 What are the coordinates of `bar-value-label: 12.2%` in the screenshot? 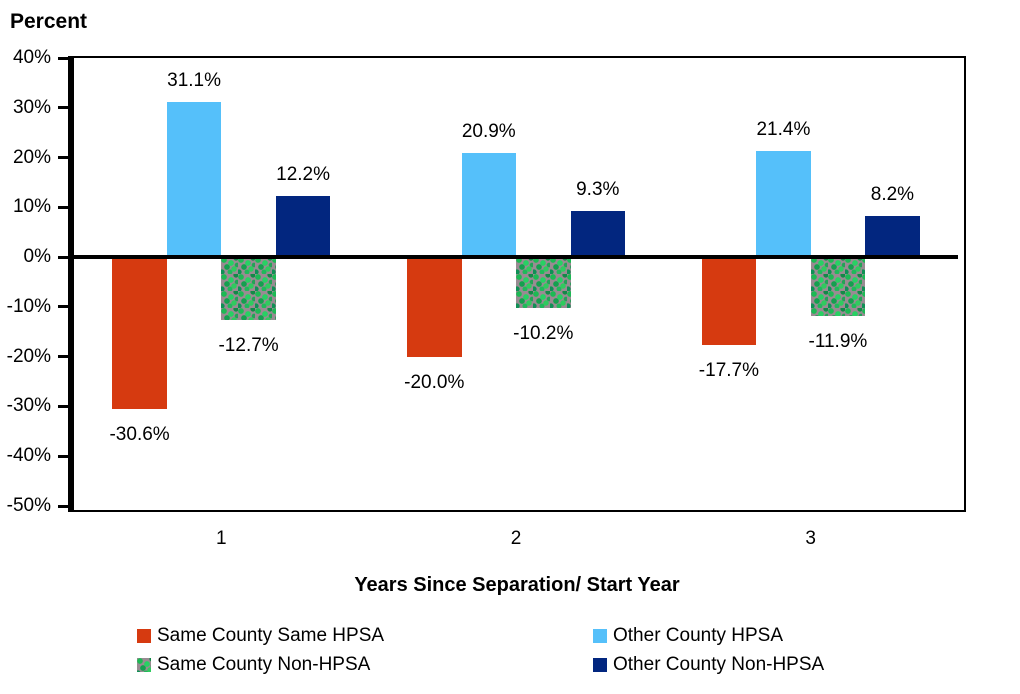 It's located at (303, 175).